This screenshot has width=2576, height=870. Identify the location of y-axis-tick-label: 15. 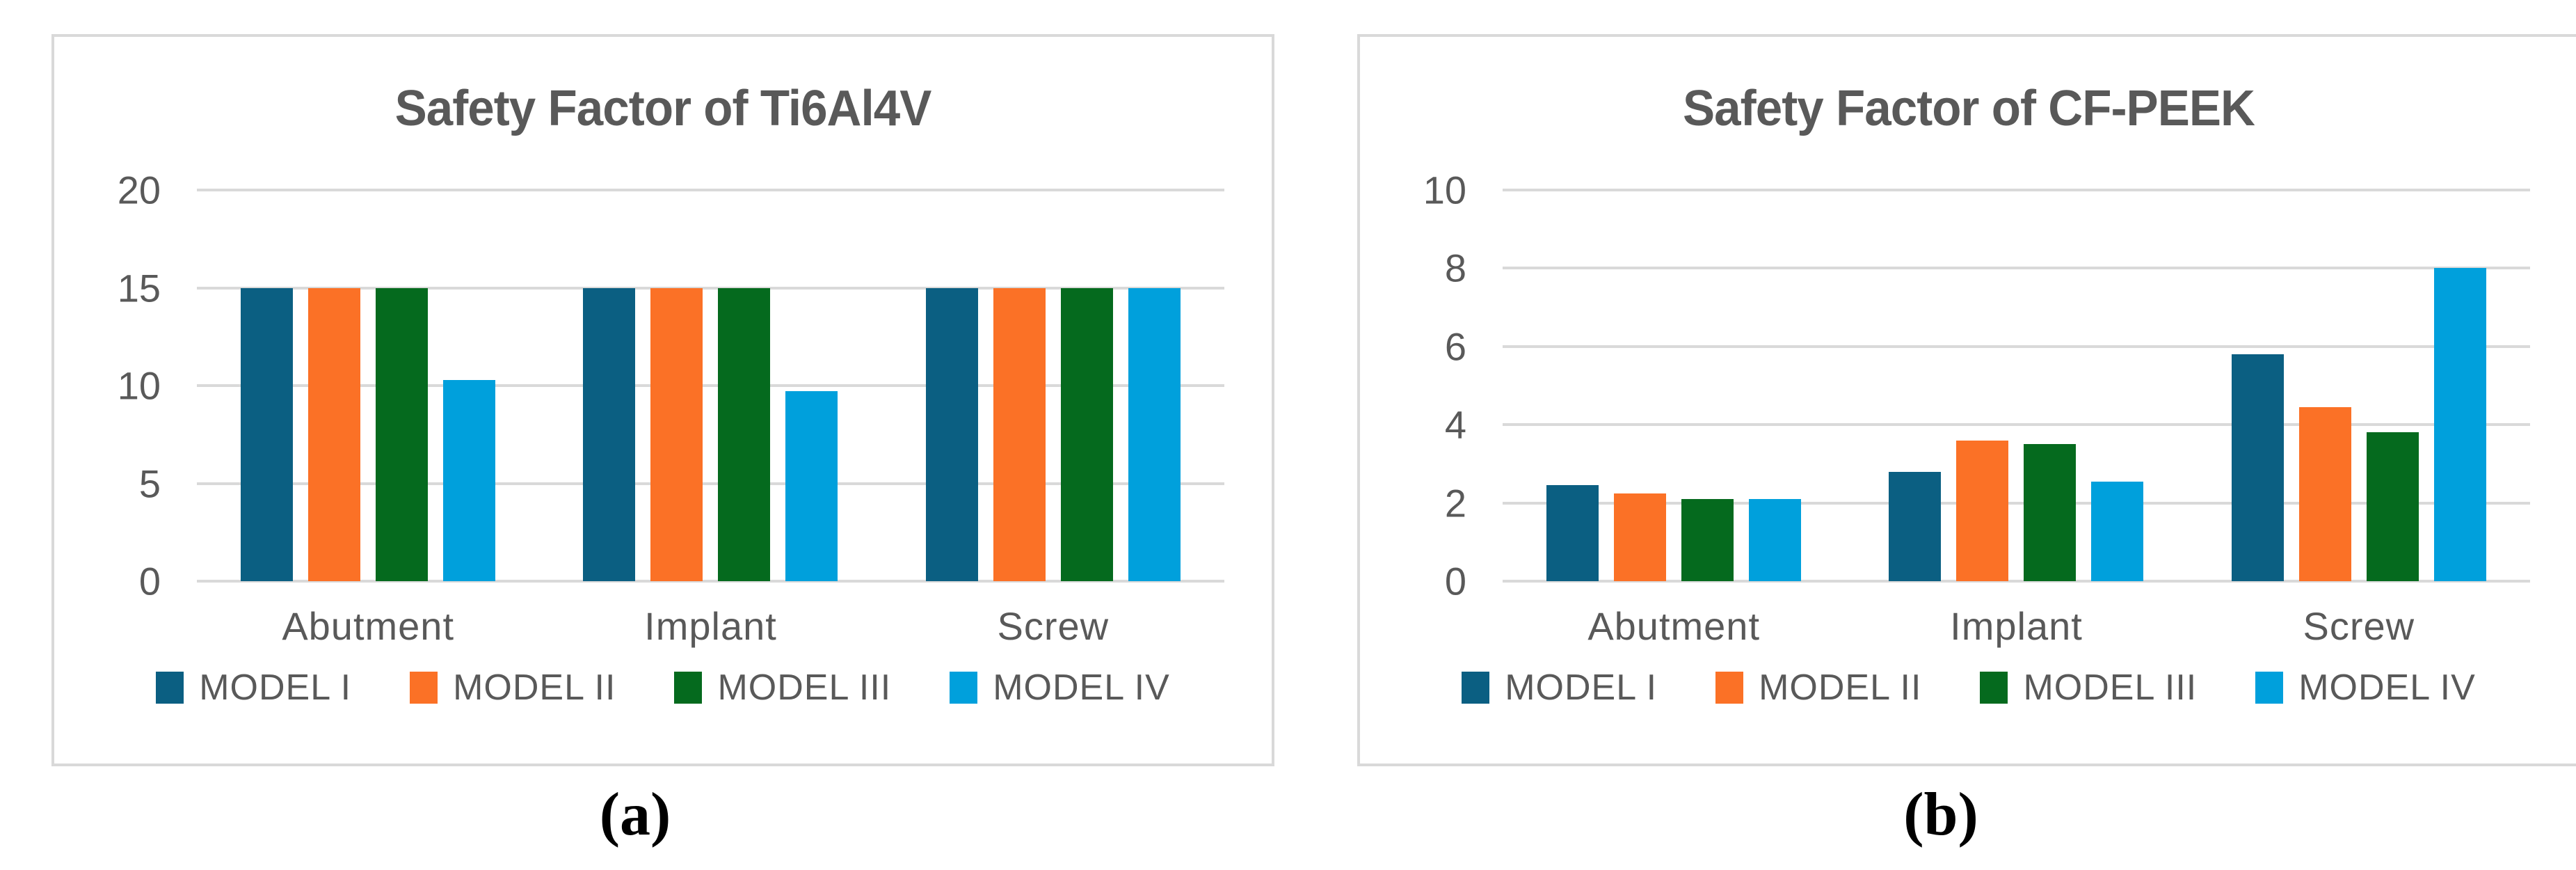
(139, 288).